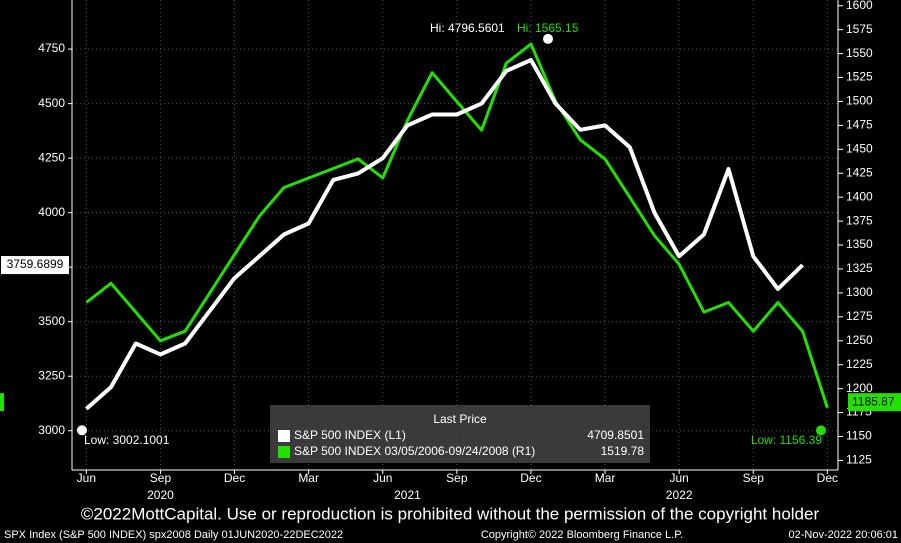 The height and width of the screenshot is (543, 901). What do you see at coordinates (859, 29) in the screenshot?
I see `y2-tick-label: 1575` at bounding box center [859, 29].